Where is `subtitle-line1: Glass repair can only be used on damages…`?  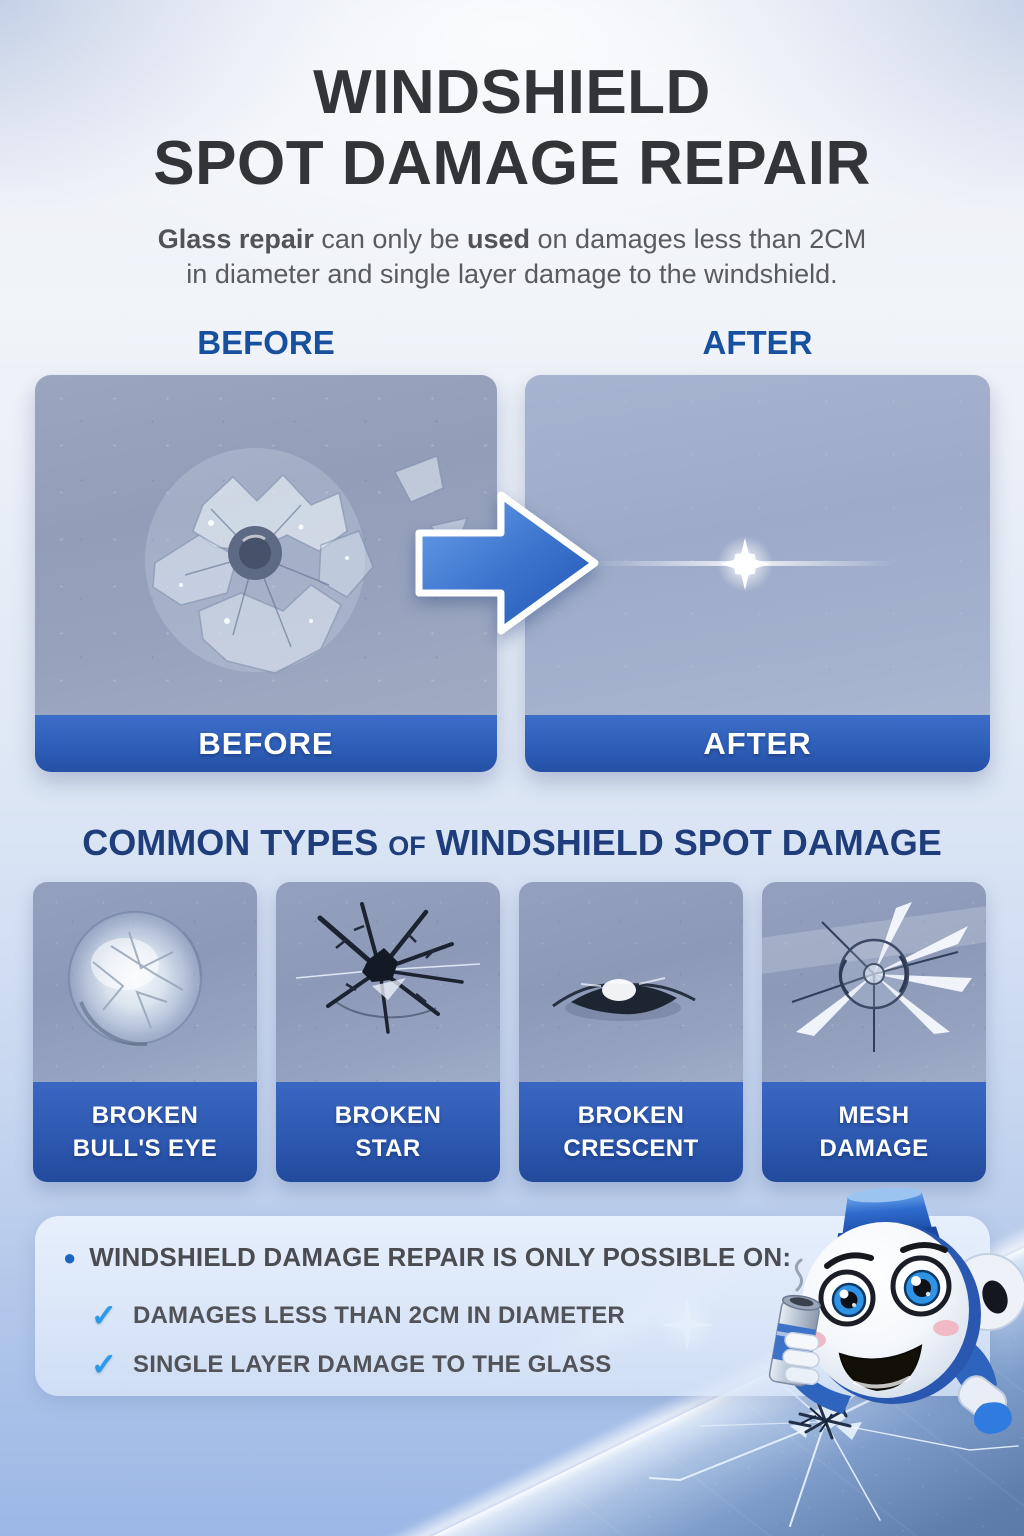
subtitle-line1: Glass repair can only be used on damages… is located at coordinates (512, 239).